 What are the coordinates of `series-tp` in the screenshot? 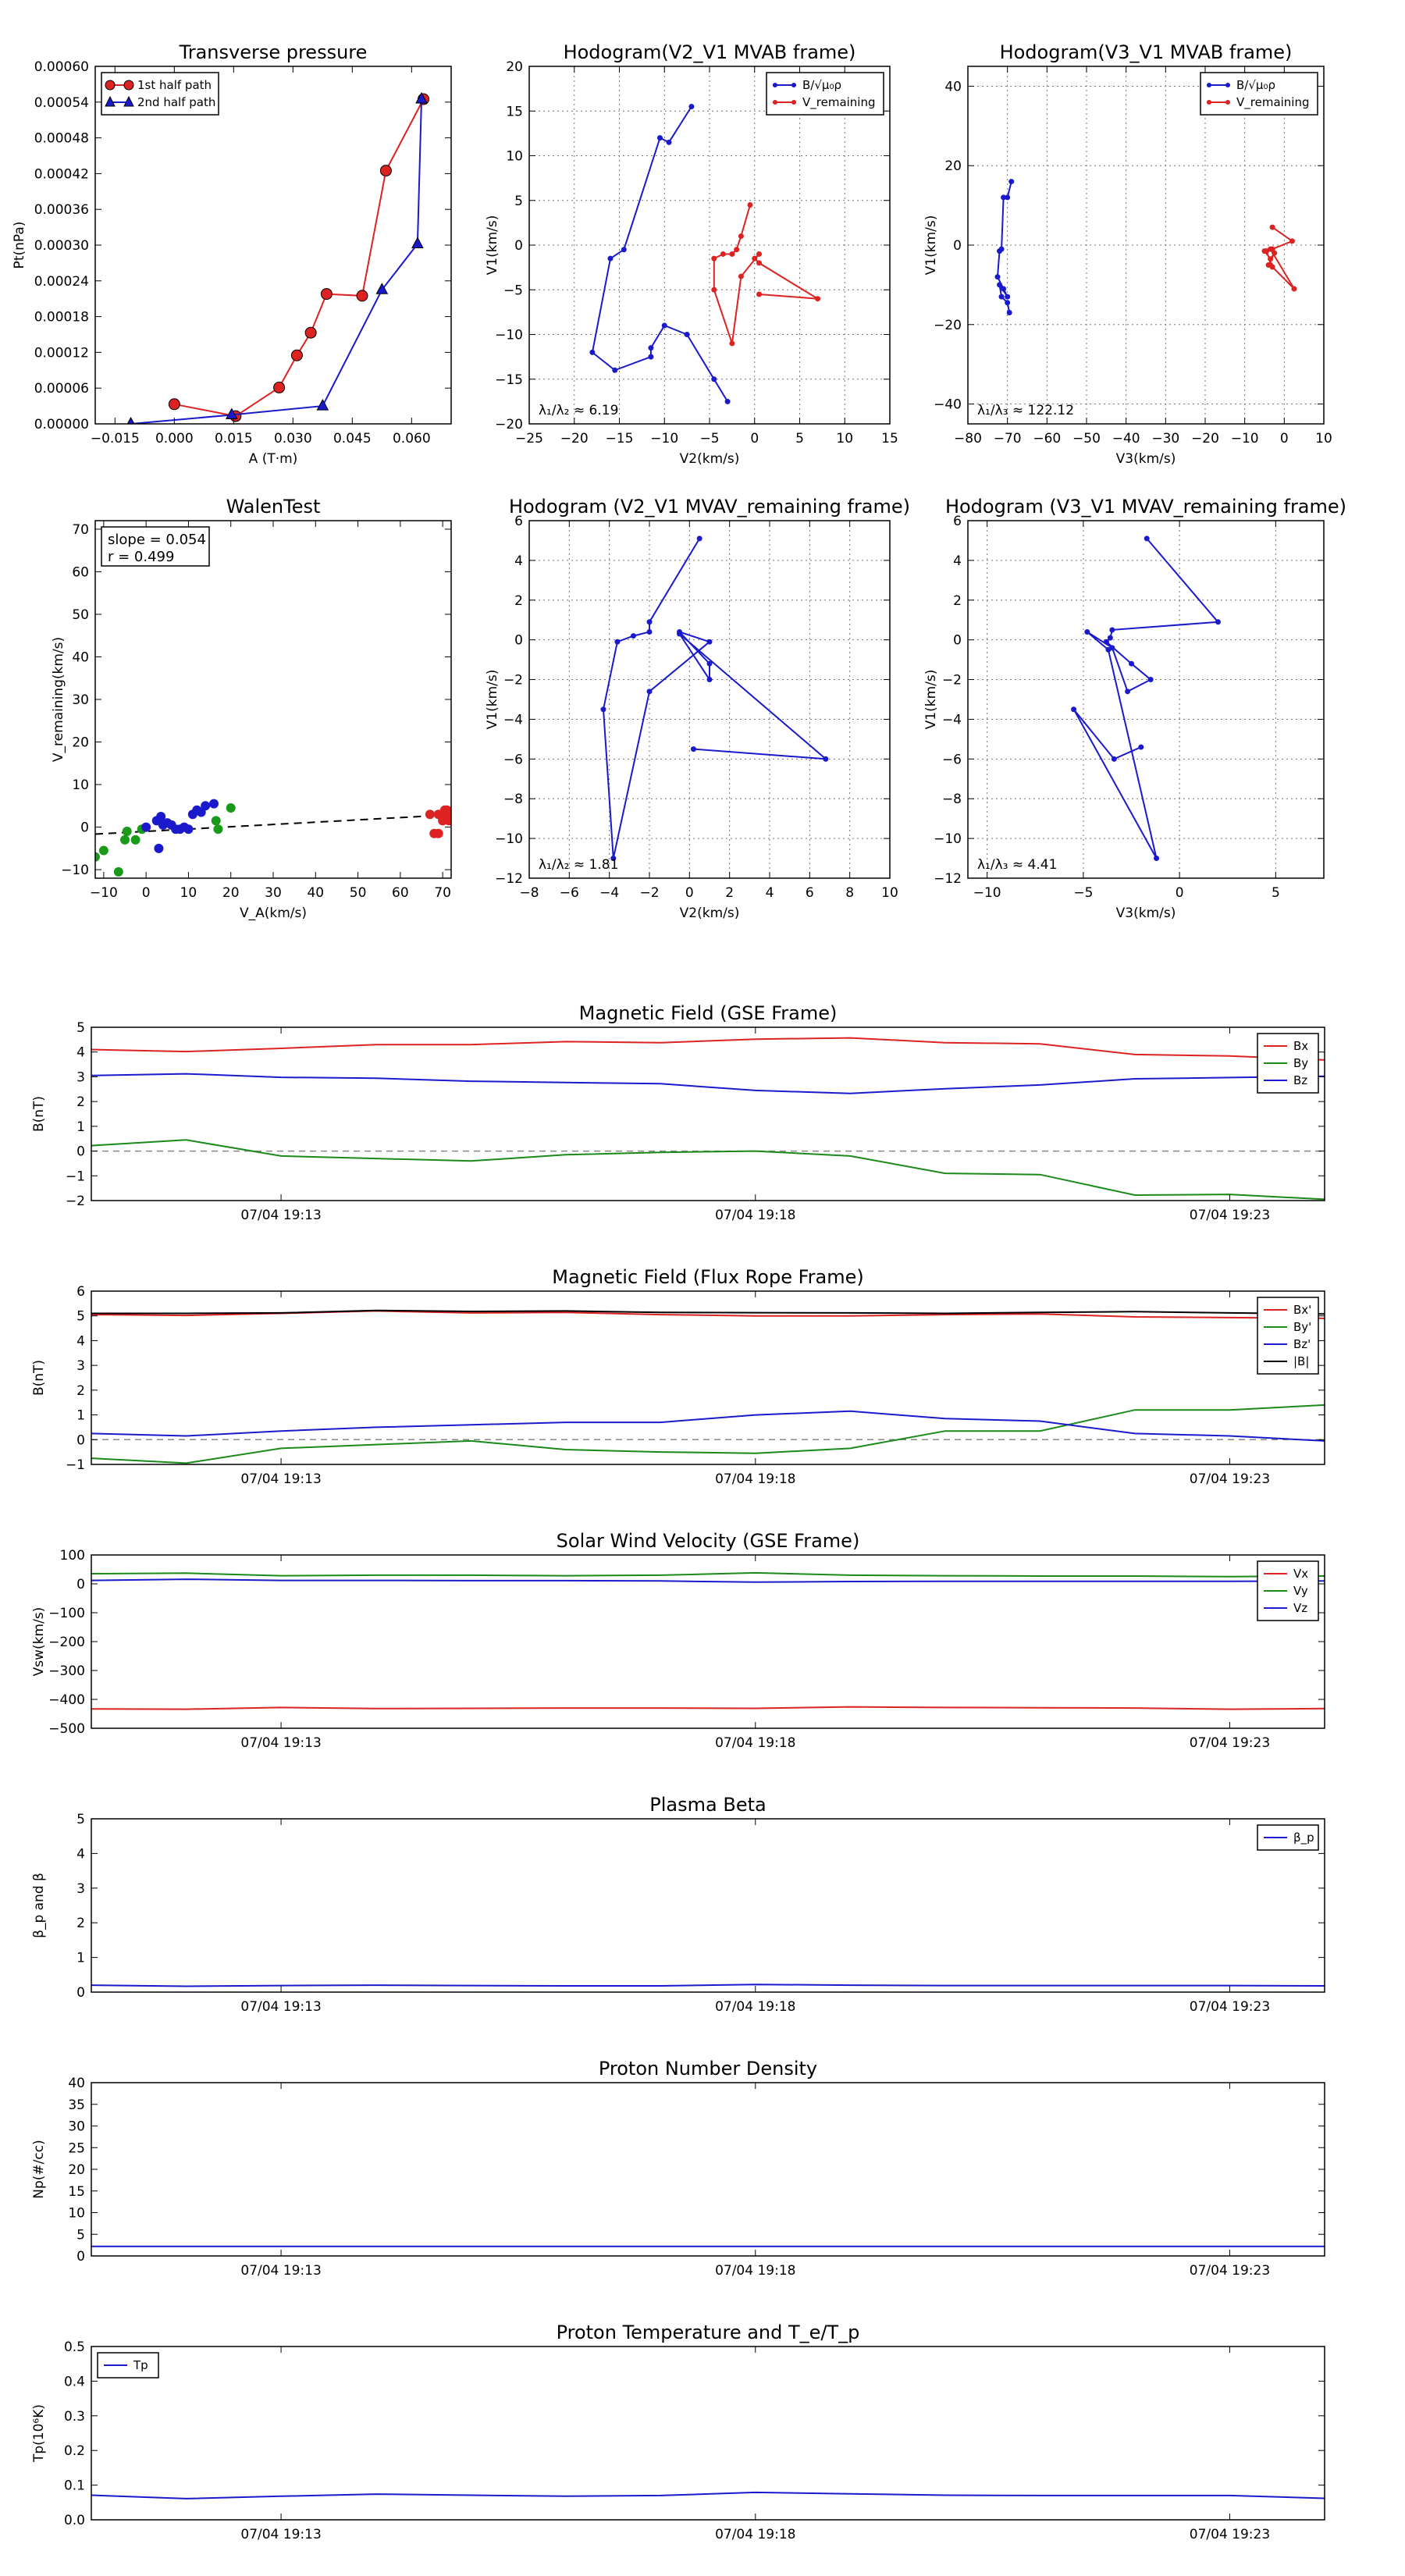 It's located at (708, 2495).